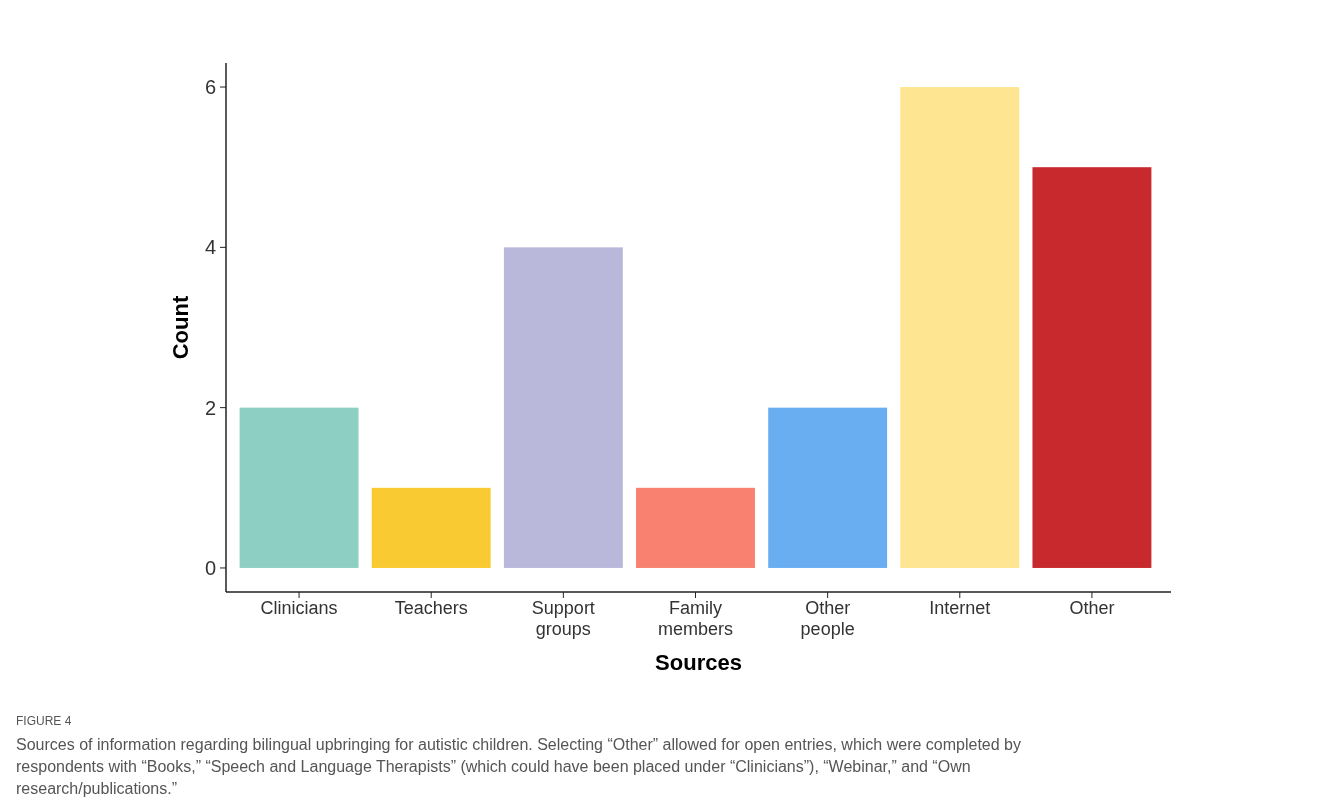  I want to click on source-note: Sources of information regarding bilingual upbringing for autistic children. Selecting “Other” allowed for open entries, which were completed by respondents with “Books,” “Speech and Language Therapists” (which could have been placed under “Clinicians”), “Webinar,” and “Own research/publications.”, so click(518, 766).